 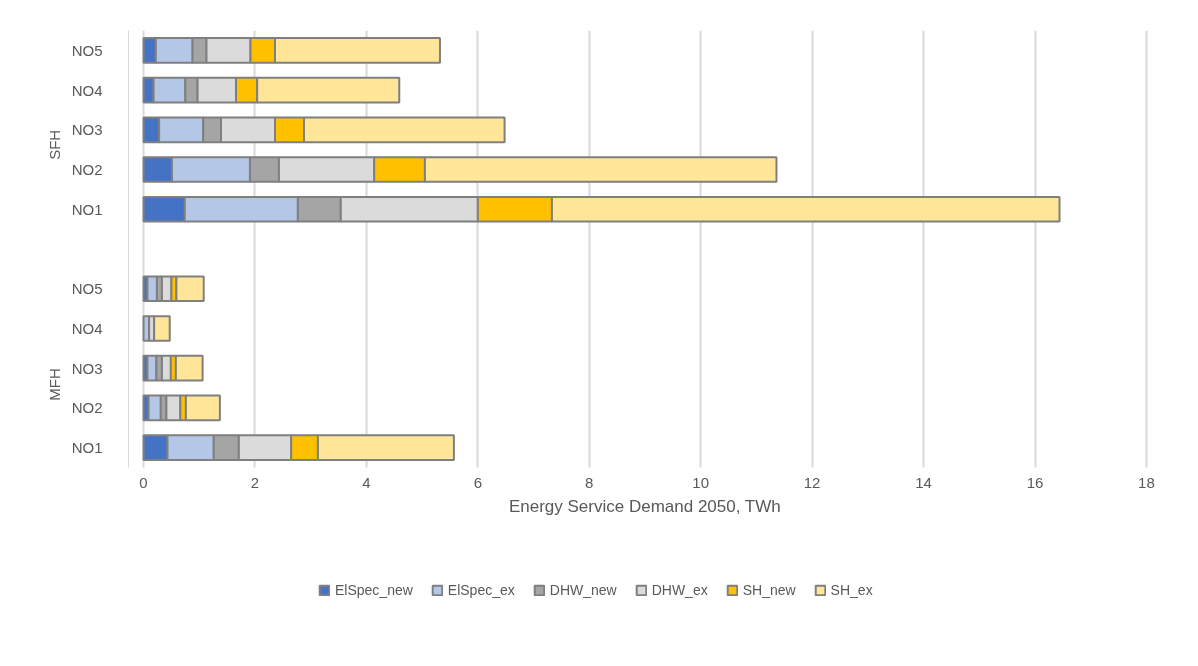 I want to click on legend-label: ElSpec_new, so click(x=374, y=590).